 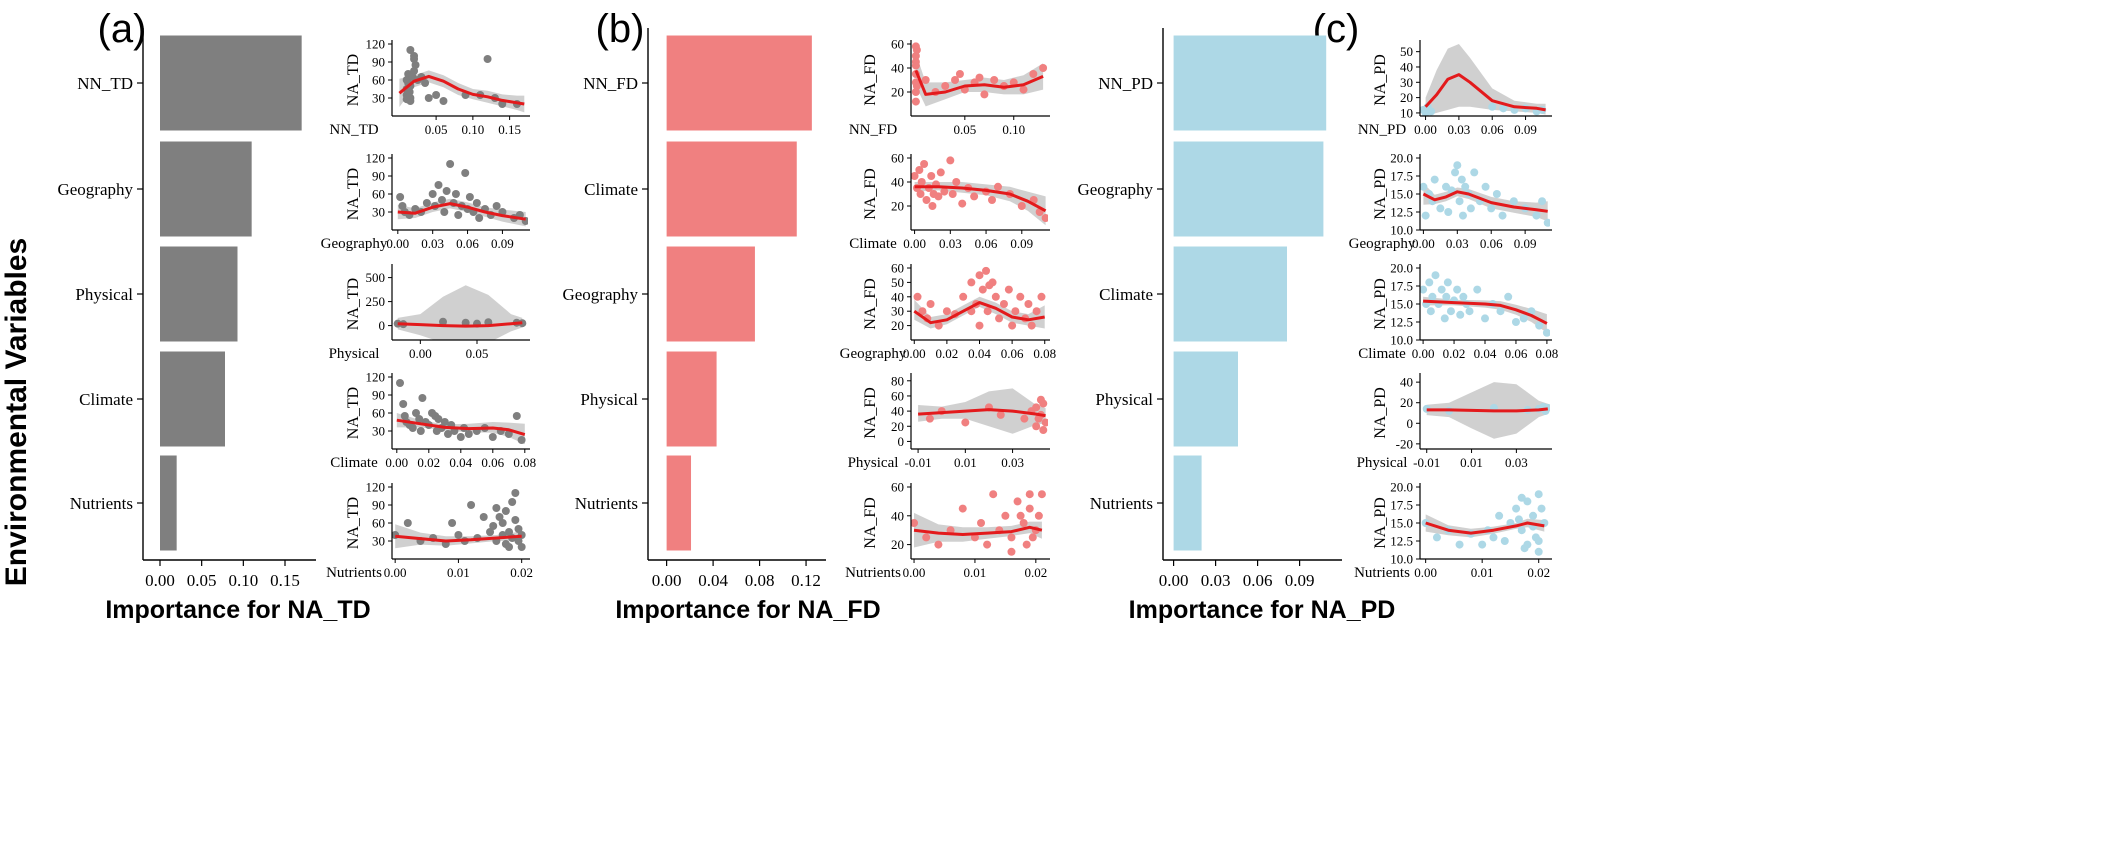 I want to click on partial-x-label: NN_FD, so click(x=873, y=130).